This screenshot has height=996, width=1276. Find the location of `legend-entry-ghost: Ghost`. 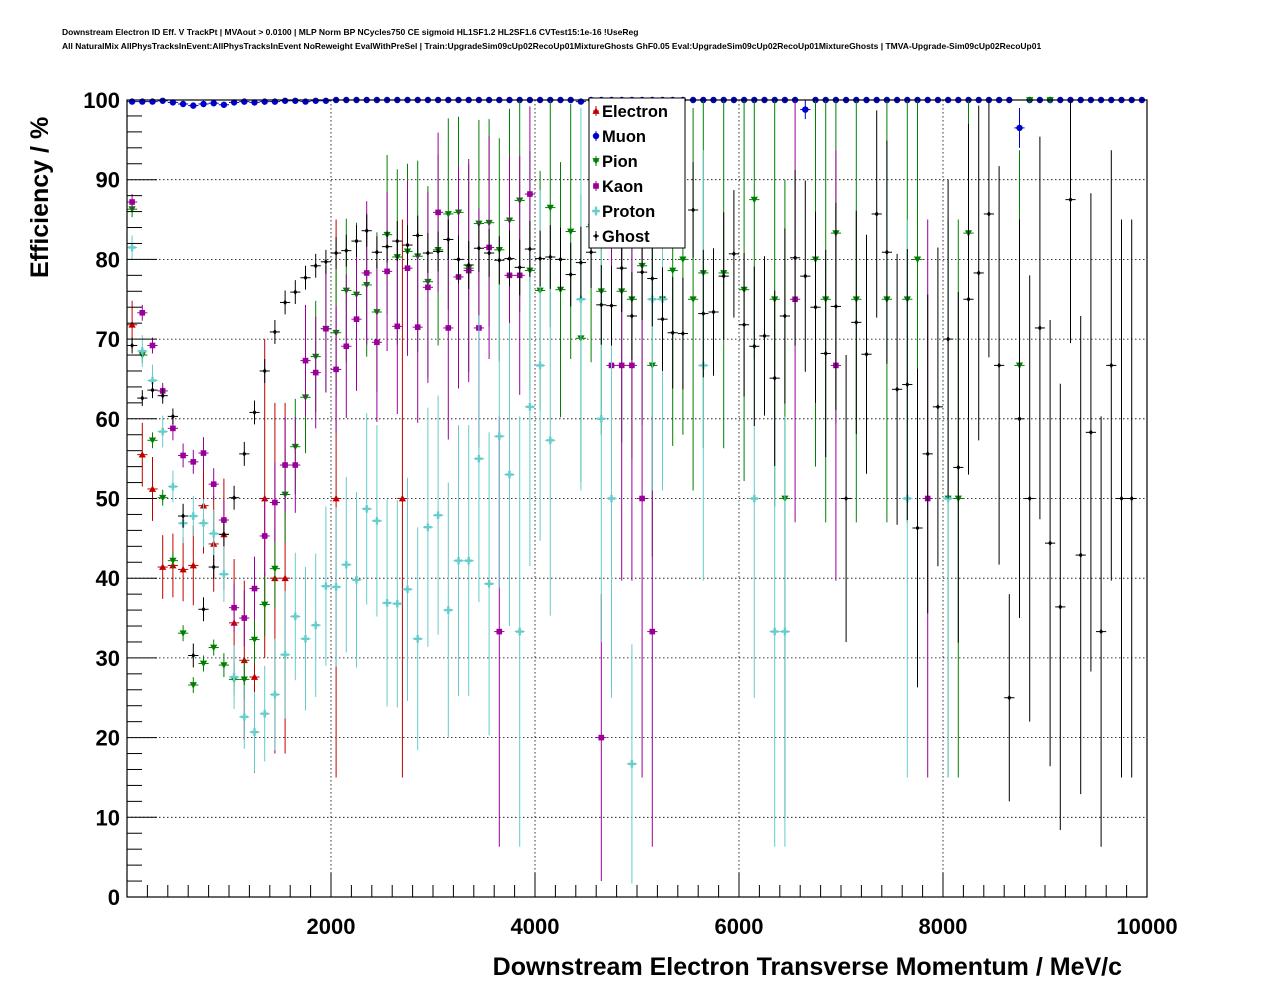

legend-entry-ghost: Ghost is located at coordinates (621, 237).